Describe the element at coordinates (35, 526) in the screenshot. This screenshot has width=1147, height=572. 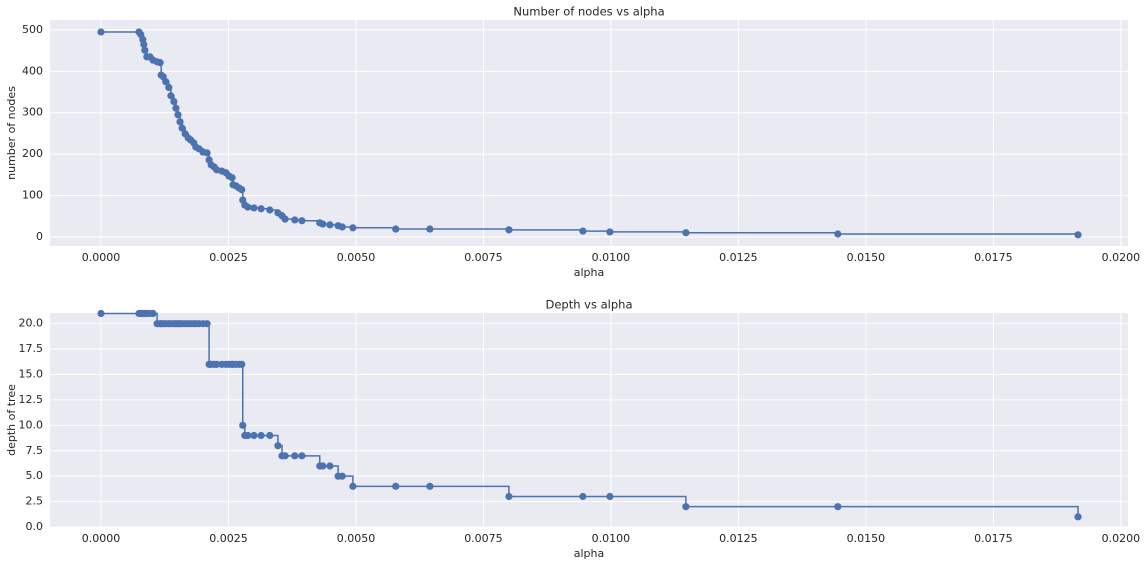
I see `y-tick-label: 0.0` at that location.